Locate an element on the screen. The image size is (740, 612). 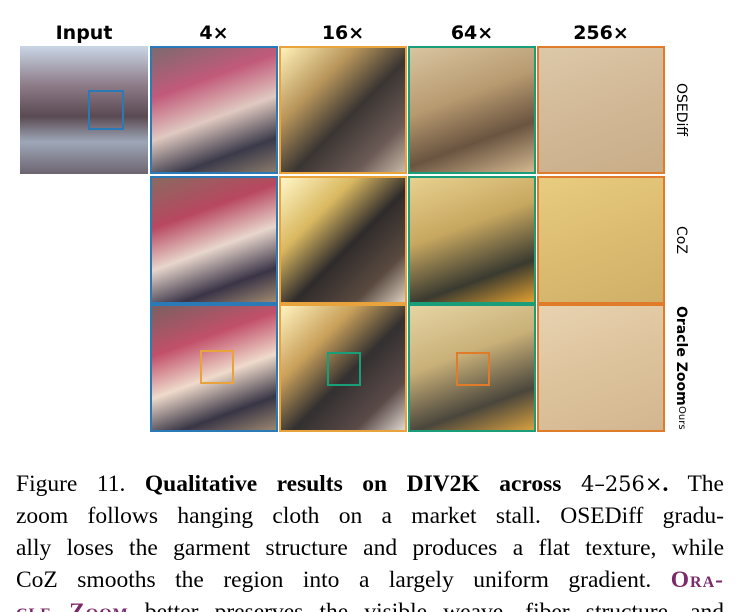
column-header: 4× is located at coordinates (214, 33).